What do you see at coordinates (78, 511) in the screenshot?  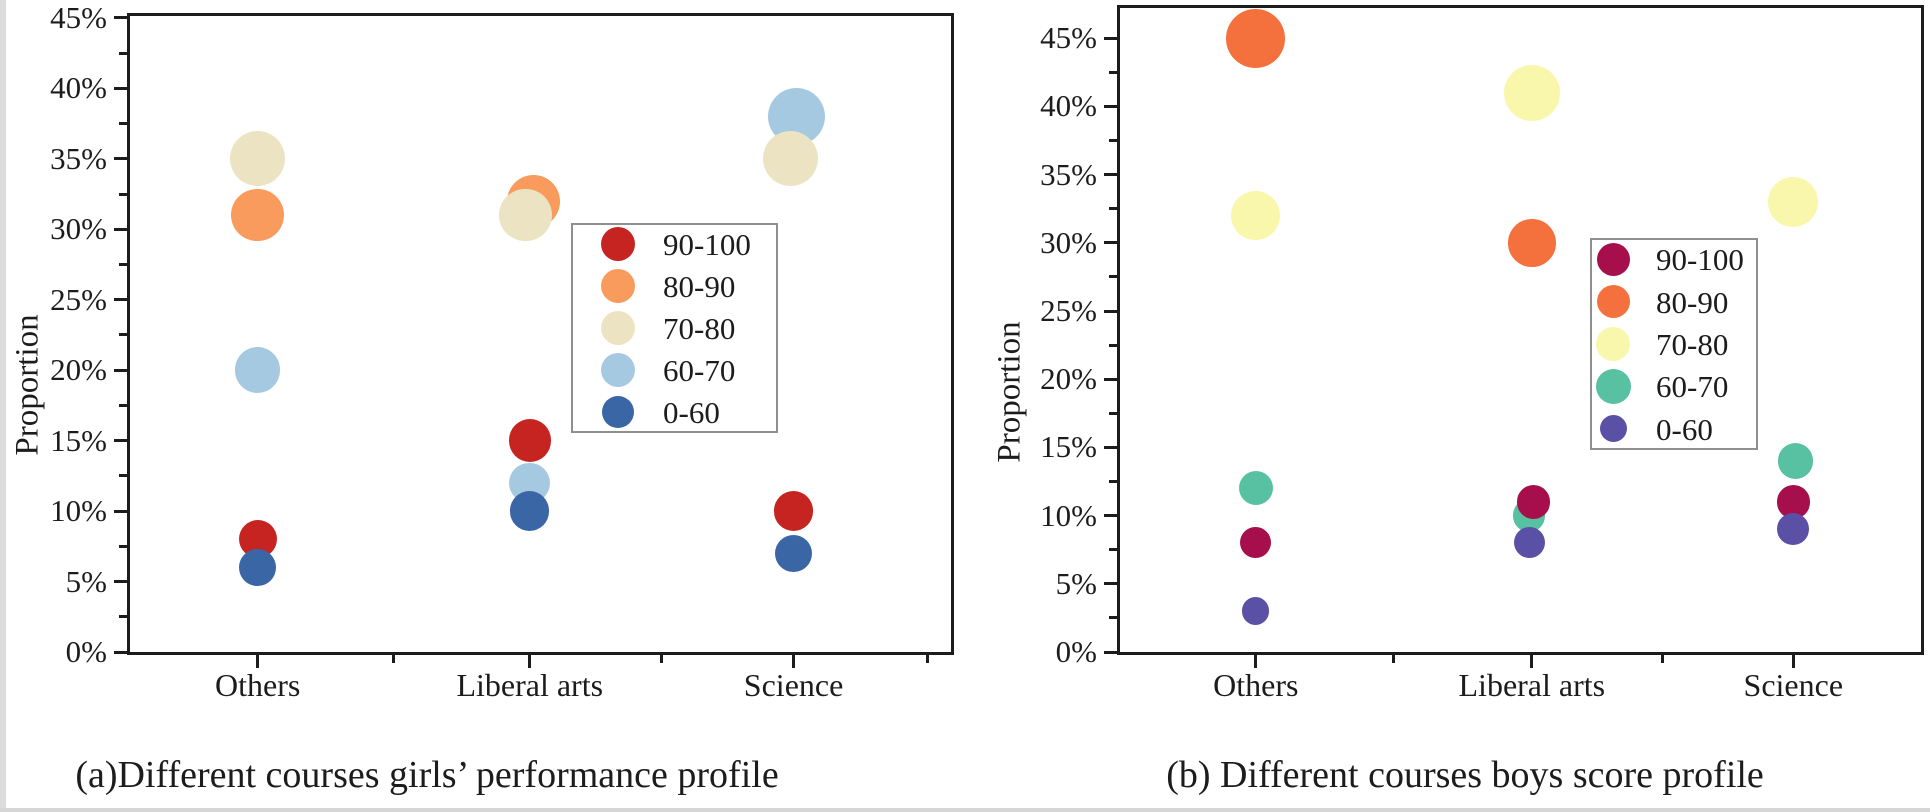 I see `y-tick-label: 10%` at bounding box center [78, 511].